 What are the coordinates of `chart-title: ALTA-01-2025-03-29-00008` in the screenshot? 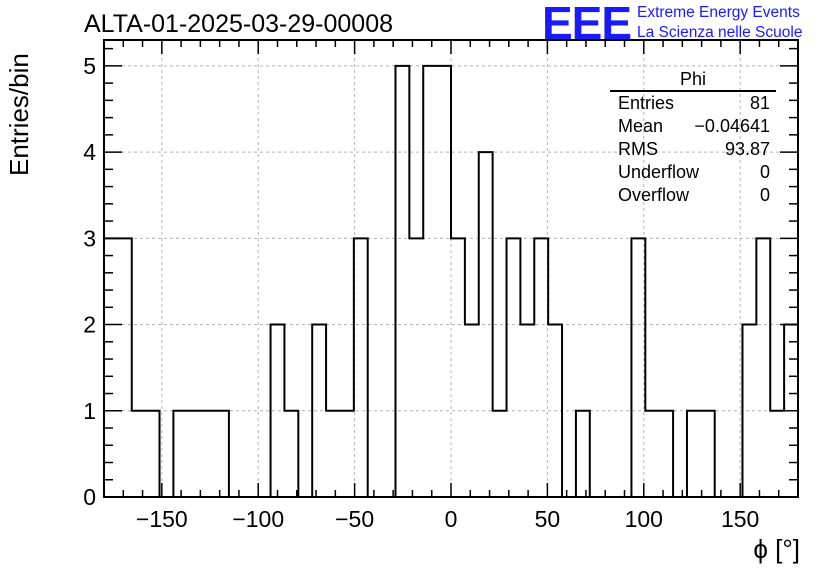 It's located at (238, 24).